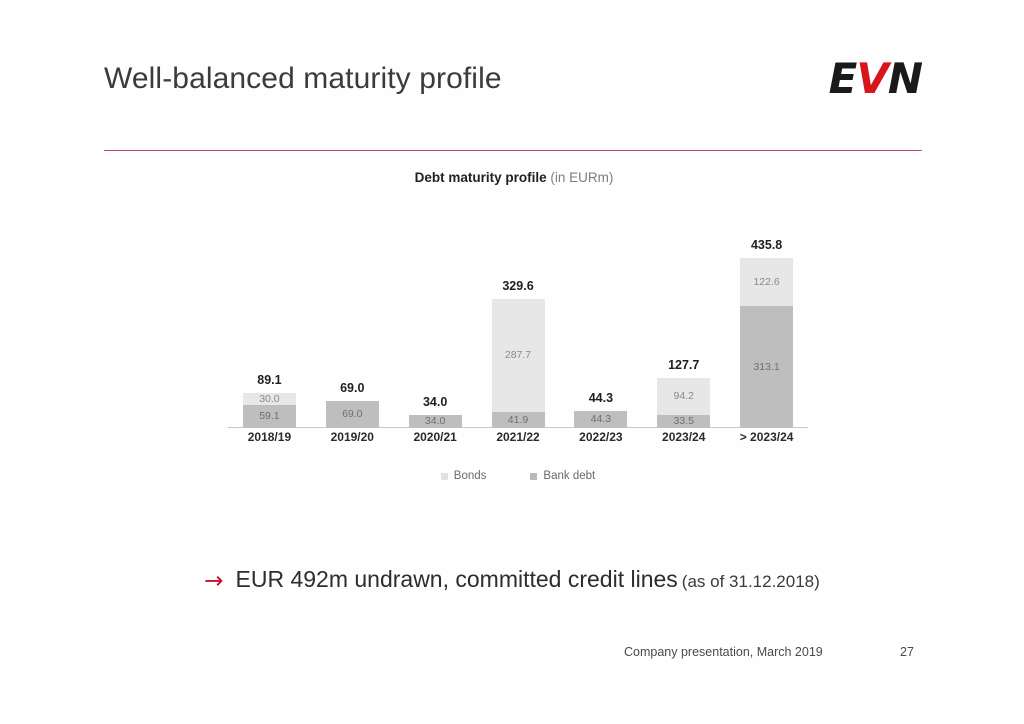 The image size is (1024, 724). I want to click on stacked-bar: 69.0, so click(352, 414).